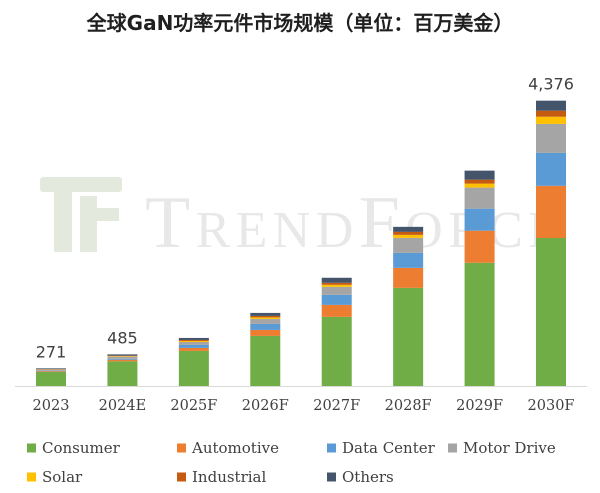 This screenshot has width=600, height=493. Describe the element at coordinates (408, 233) in the screenshot. I see `bar-segment-industrial-2028f` at that location.